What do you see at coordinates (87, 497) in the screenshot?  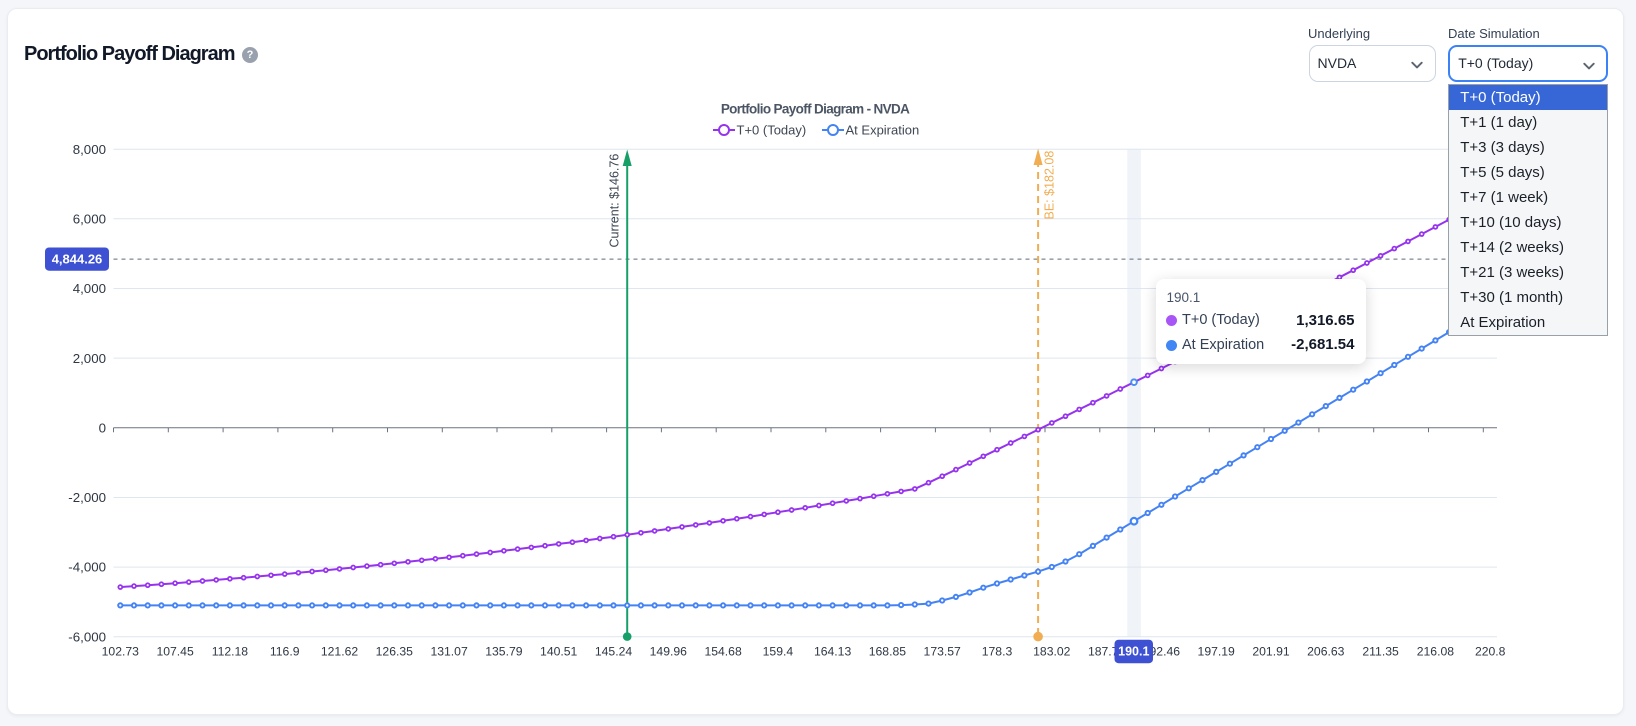 I see `svg-text: -2,000` at bounding box center [87, 497].